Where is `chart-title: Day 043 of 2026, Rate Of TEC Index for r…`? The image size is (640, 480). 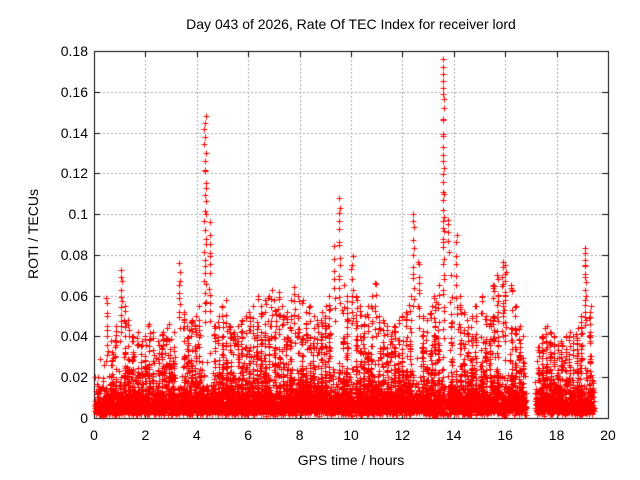 chart-title: Day 043 of 2026, Rate Of TEC Index for r… is located at coordinates (351, 24).